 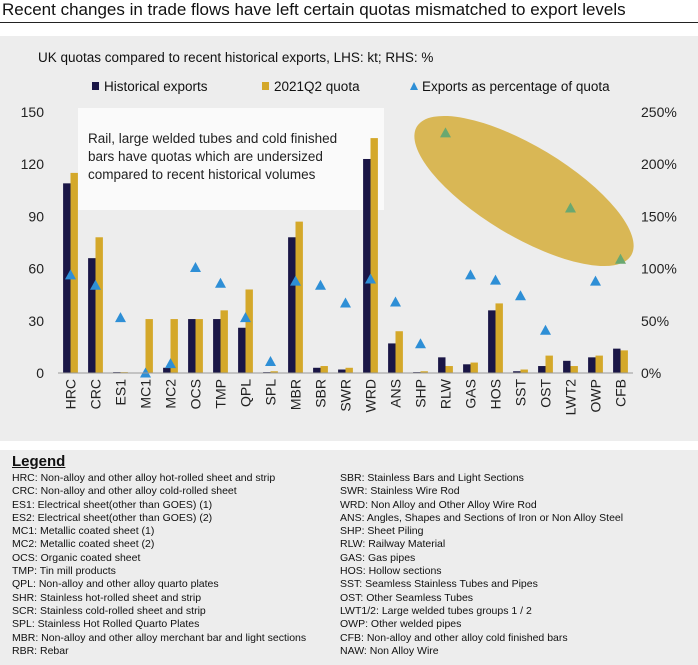 What do you see at coordinates (517, 372) in the screenshot?
I see `bar-exports-SST` at bounding box center [517, 372].